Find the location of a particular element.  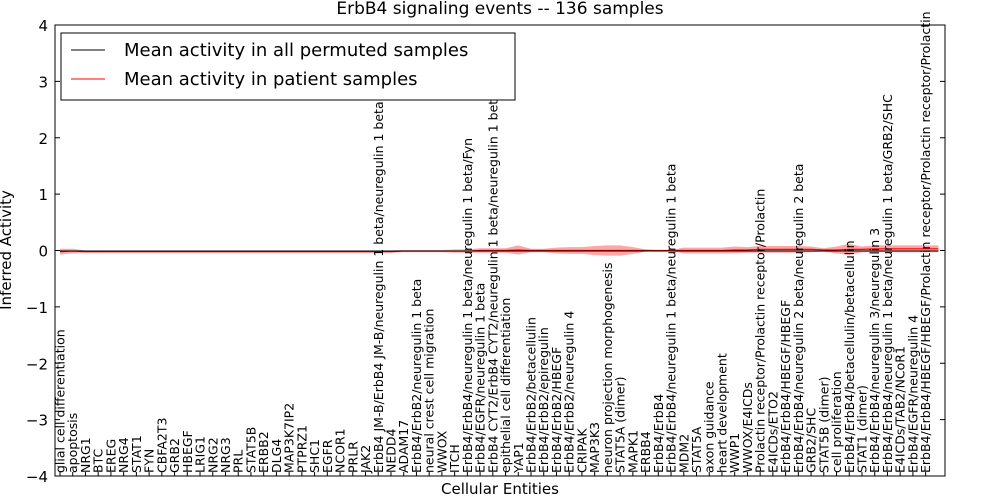

series-lines is located at coordinates (499, 250).